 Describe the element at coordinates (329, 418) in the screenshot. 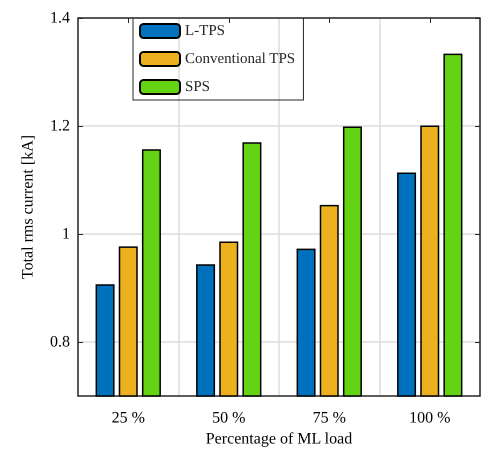

I see `x-tick-label: 75 %` at that location.